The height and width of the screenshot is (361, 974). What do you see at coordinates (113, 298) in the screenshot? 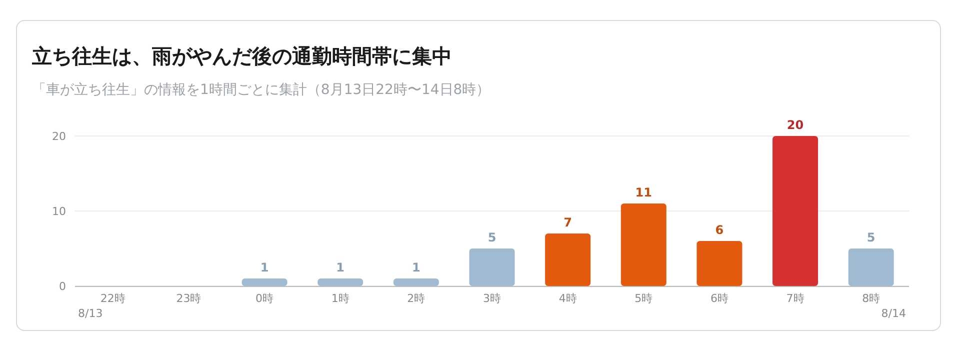
I see `x-tick-label: 22時` at bounding box center [113, 298].